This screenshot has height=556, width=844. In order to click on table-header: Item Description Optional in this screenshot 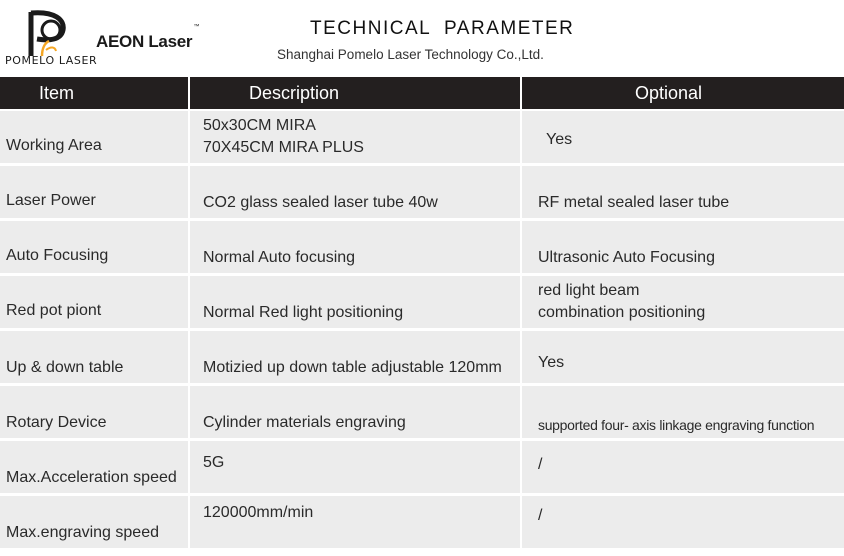, I will do `click(422, 93)`.